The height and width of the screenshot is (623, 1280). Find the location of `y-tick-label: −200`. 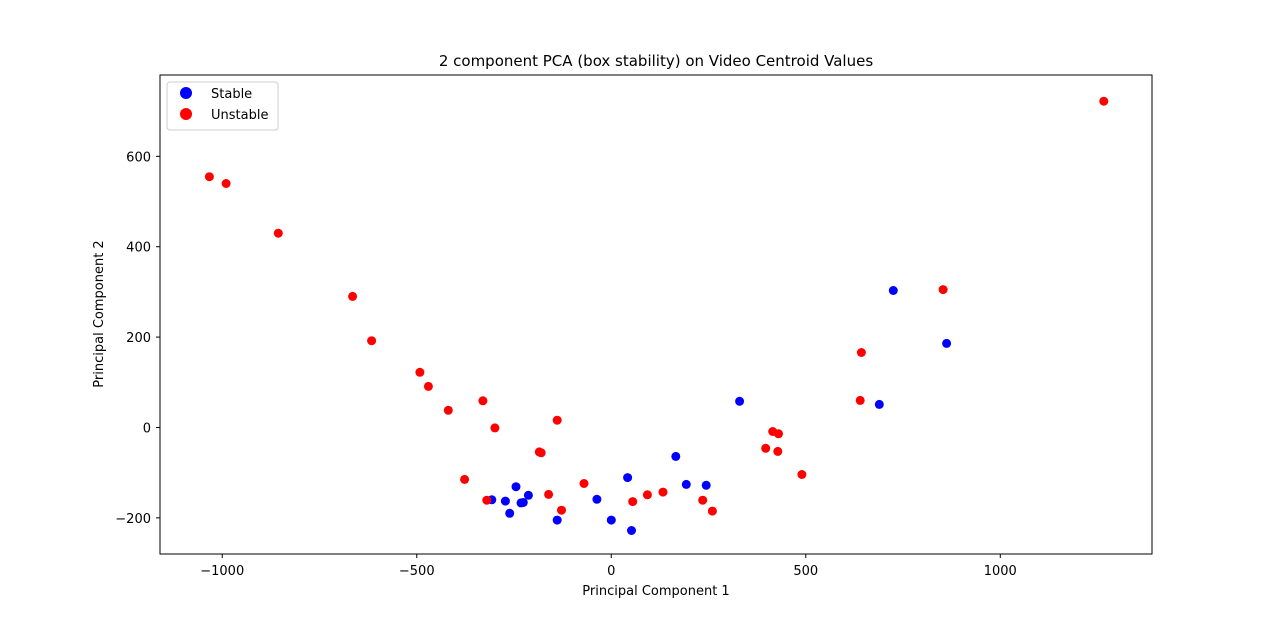

y-tick-label: −200 is located at coordinates (133, 519).